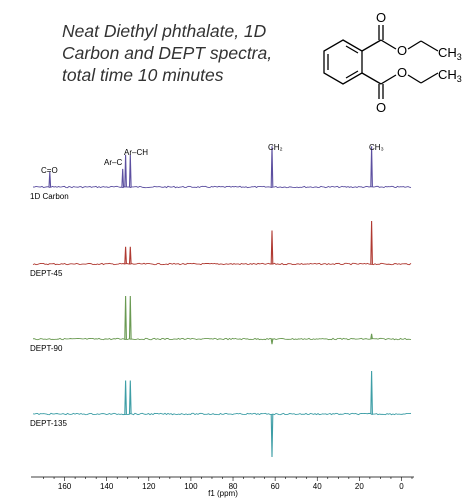 Image resolution: width=475 pixels, height=502 pixels. I want to click on x-tick-label: 120, so click(149, 486).